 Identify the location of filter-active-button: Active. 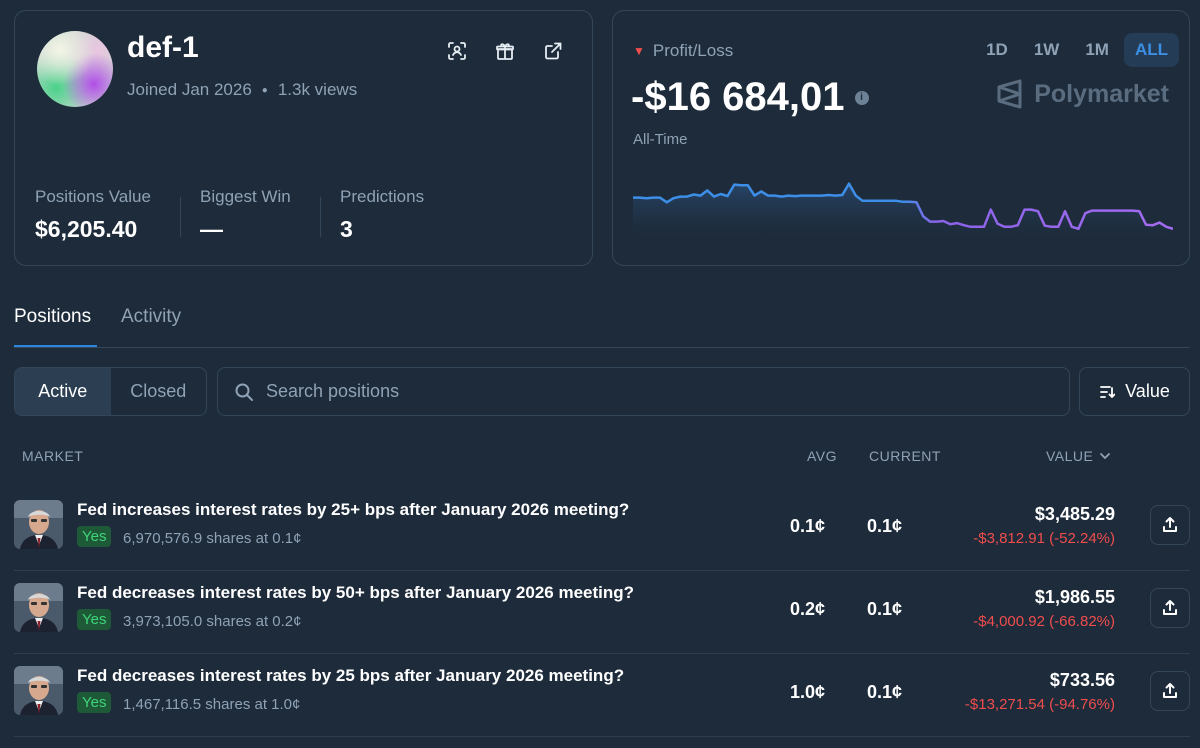
(63, 391).